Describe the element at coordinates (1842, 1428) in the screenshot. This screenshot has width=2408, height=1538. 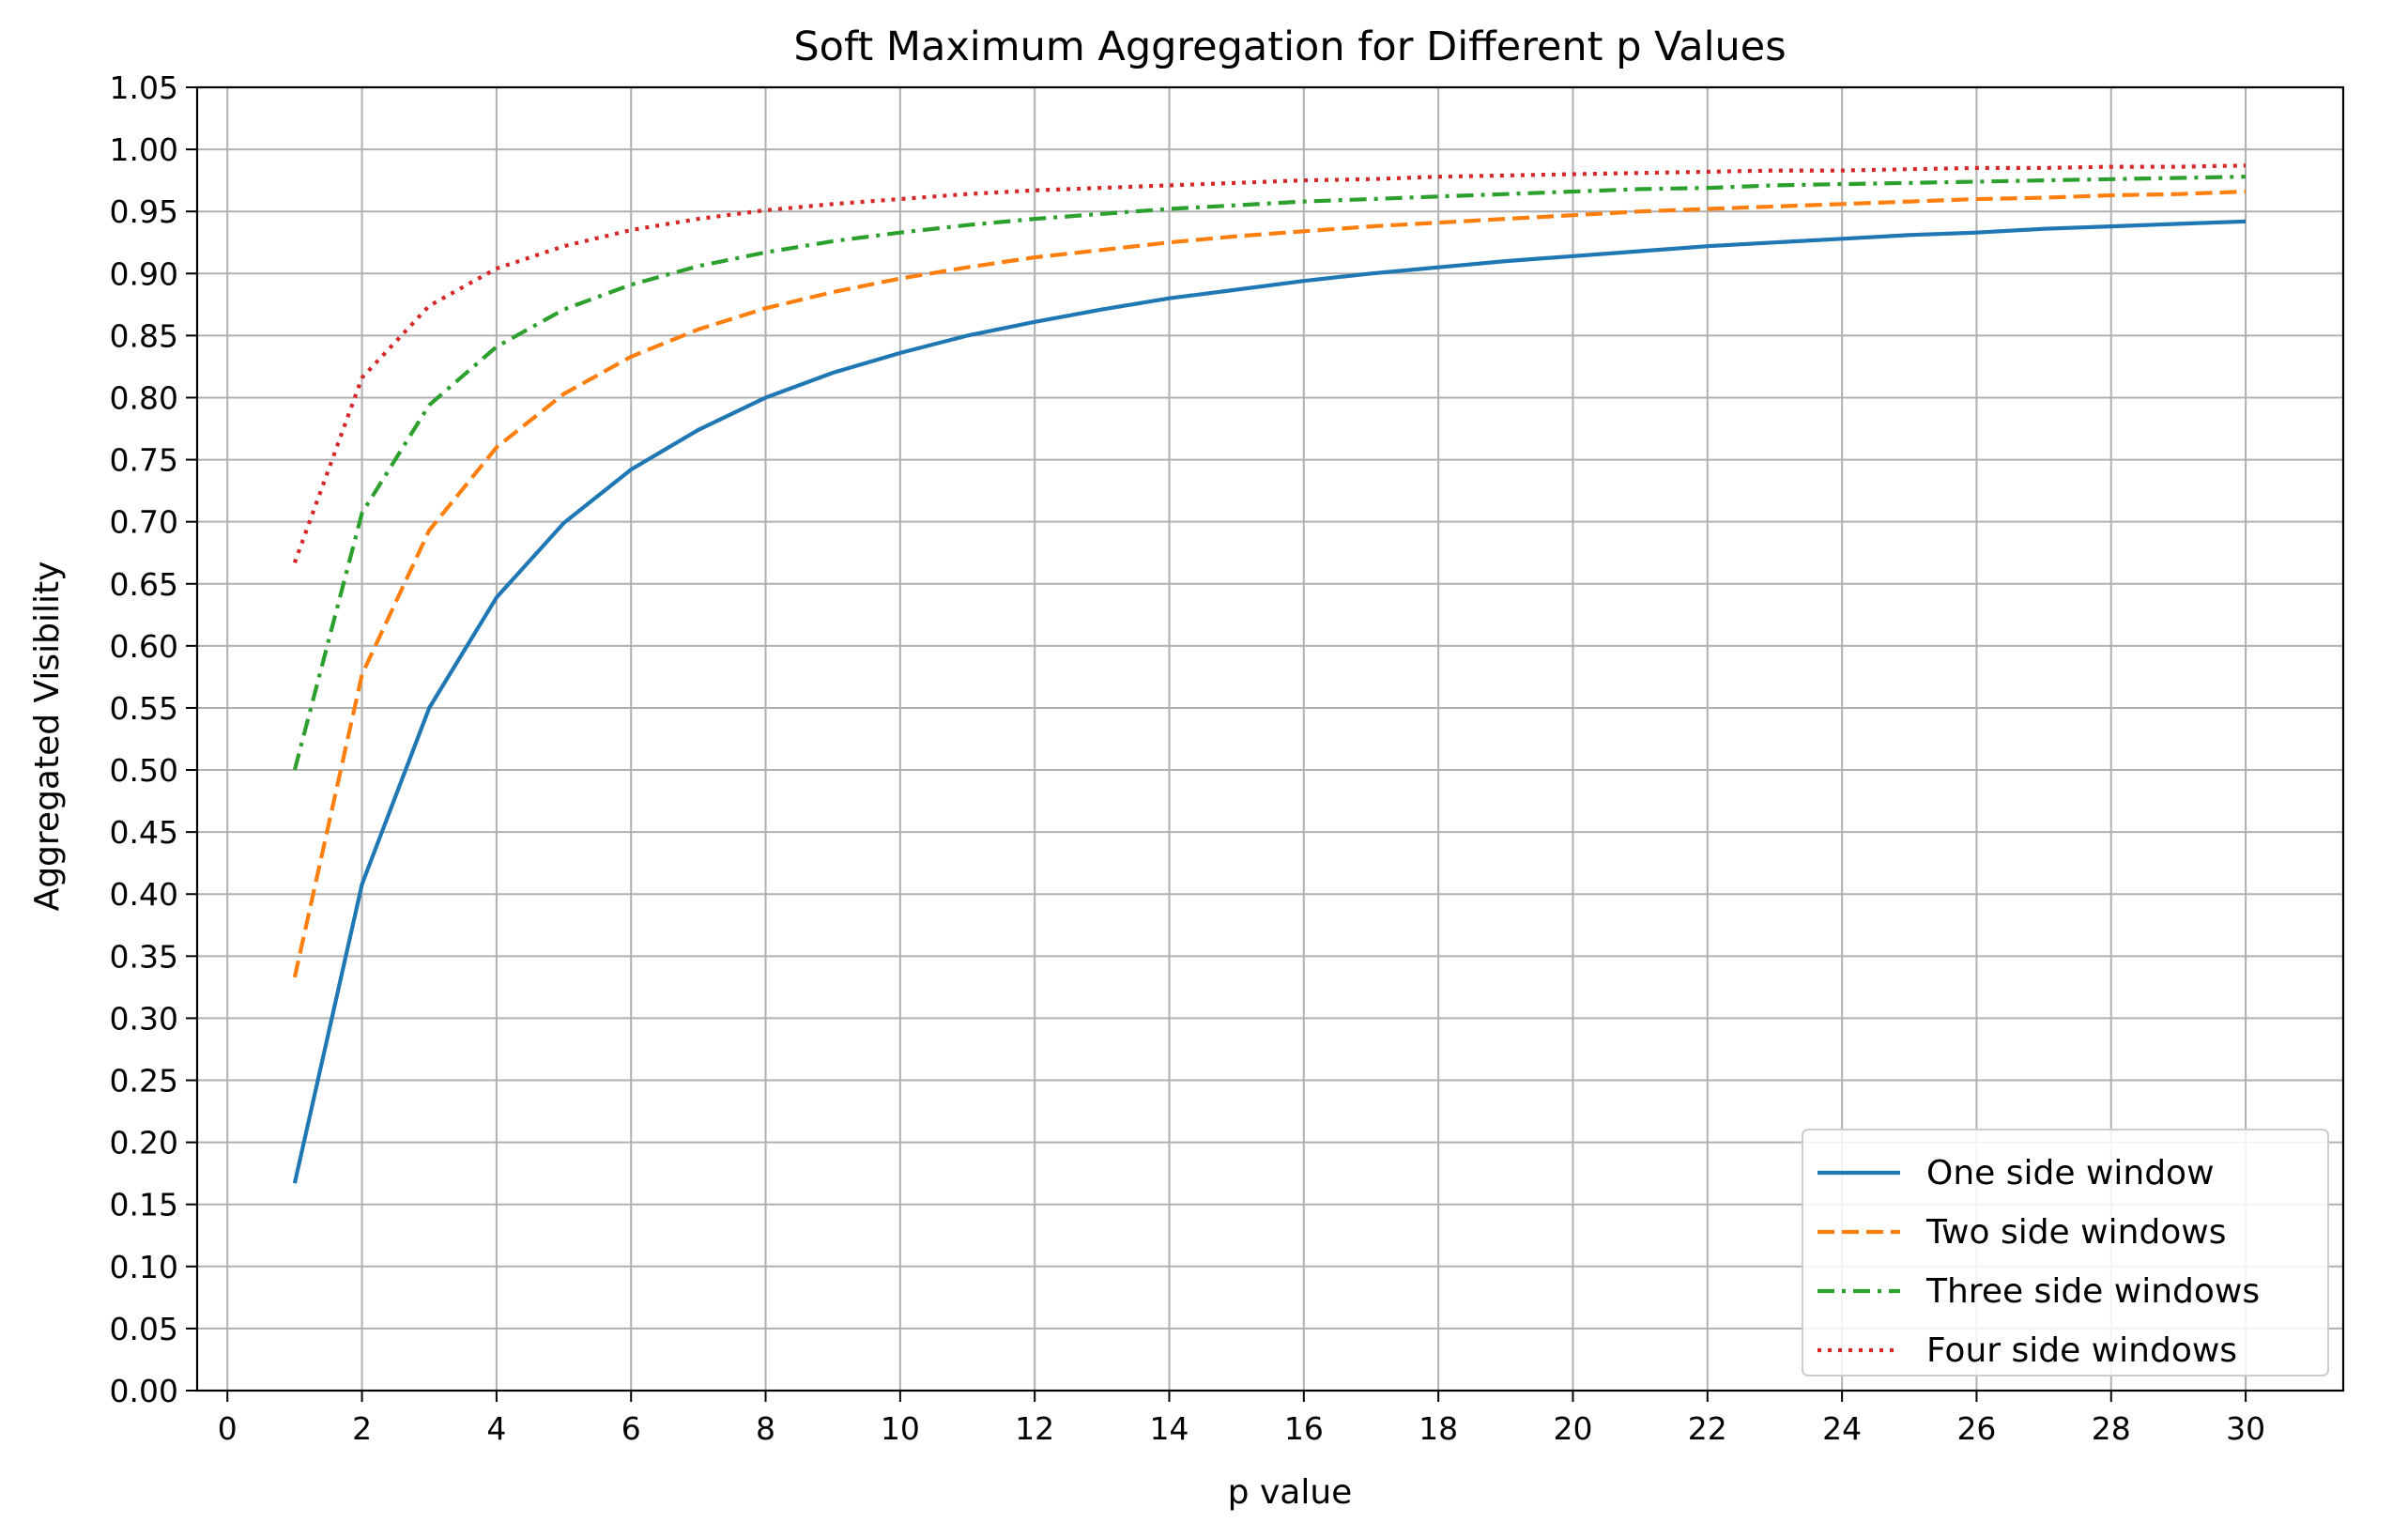
I see `x-tick-label: 24` at that location.